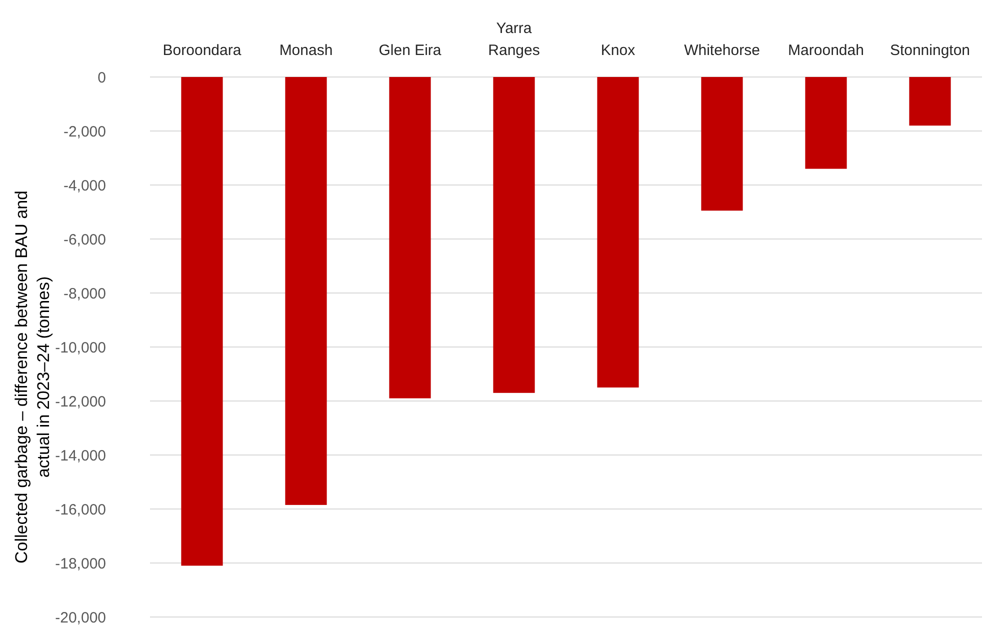 This screenshot has height=625, width=984. Describe the element at coordinates (84, 239) in the screenshot. I see `y-tick-label: -6,000` at that location.